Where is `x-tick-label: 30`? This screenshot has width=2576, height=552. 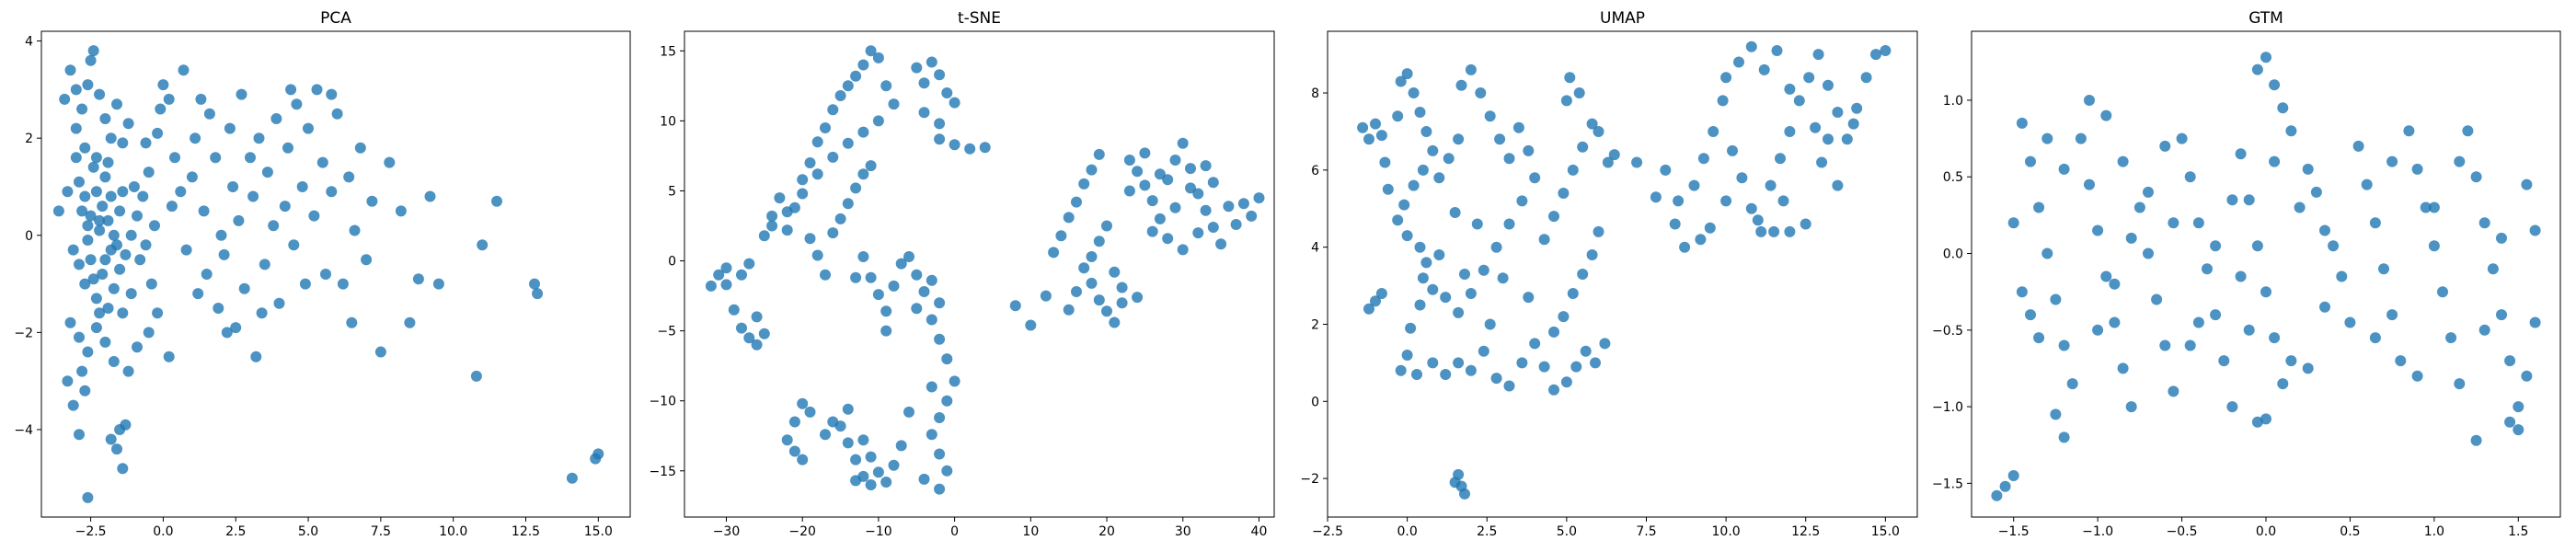
x-tick-label: 30 is located at coordinates (1183, 531).